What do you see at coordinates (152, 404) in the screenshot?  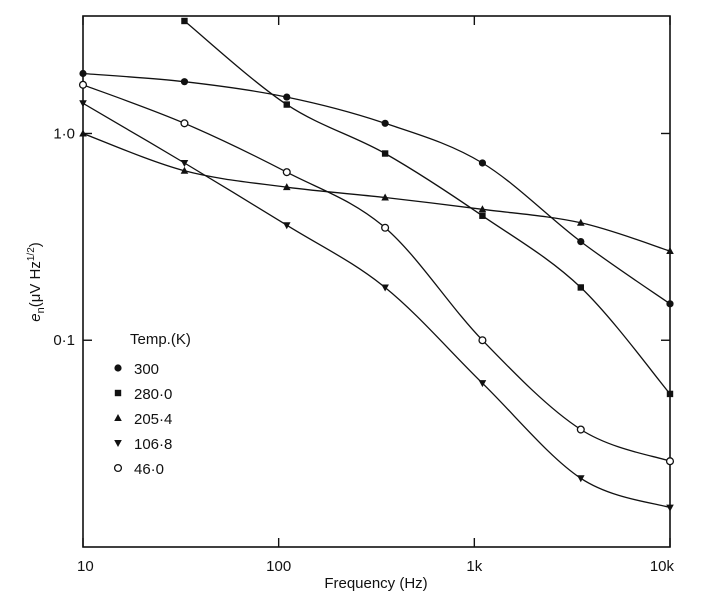 I see `legend: Temp.(K) 300 280·0 205·4 106·8 46·0` at bounding box center [152, 404].